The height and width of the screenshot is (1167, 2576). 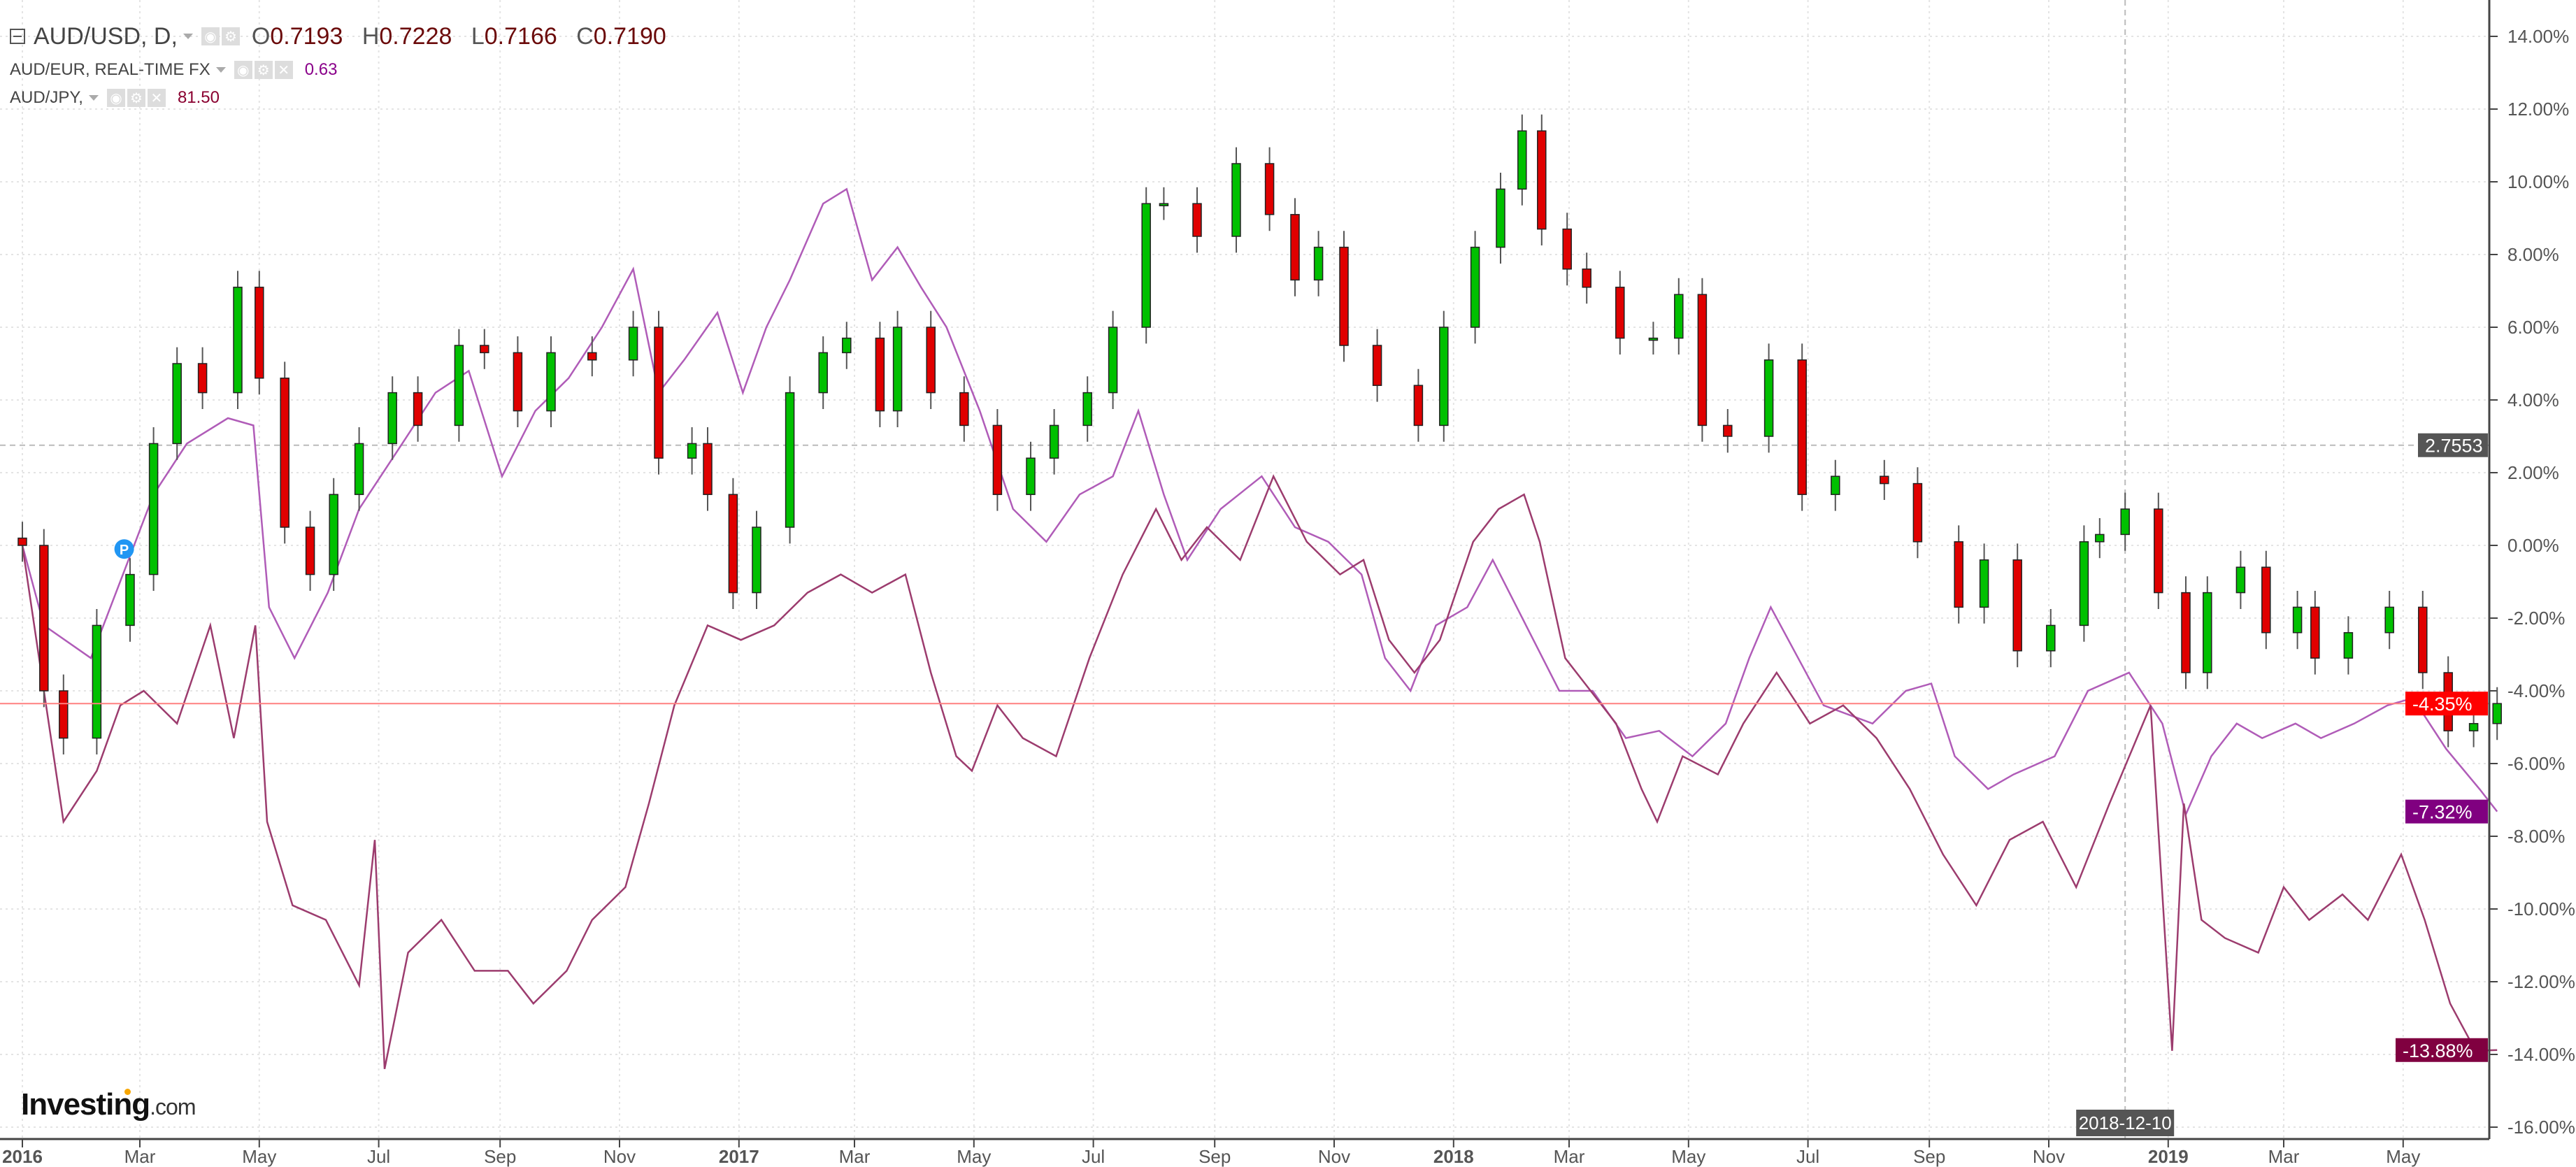 I want to click on y-tick-label: 8.00%, so click(x=2533, y=254).